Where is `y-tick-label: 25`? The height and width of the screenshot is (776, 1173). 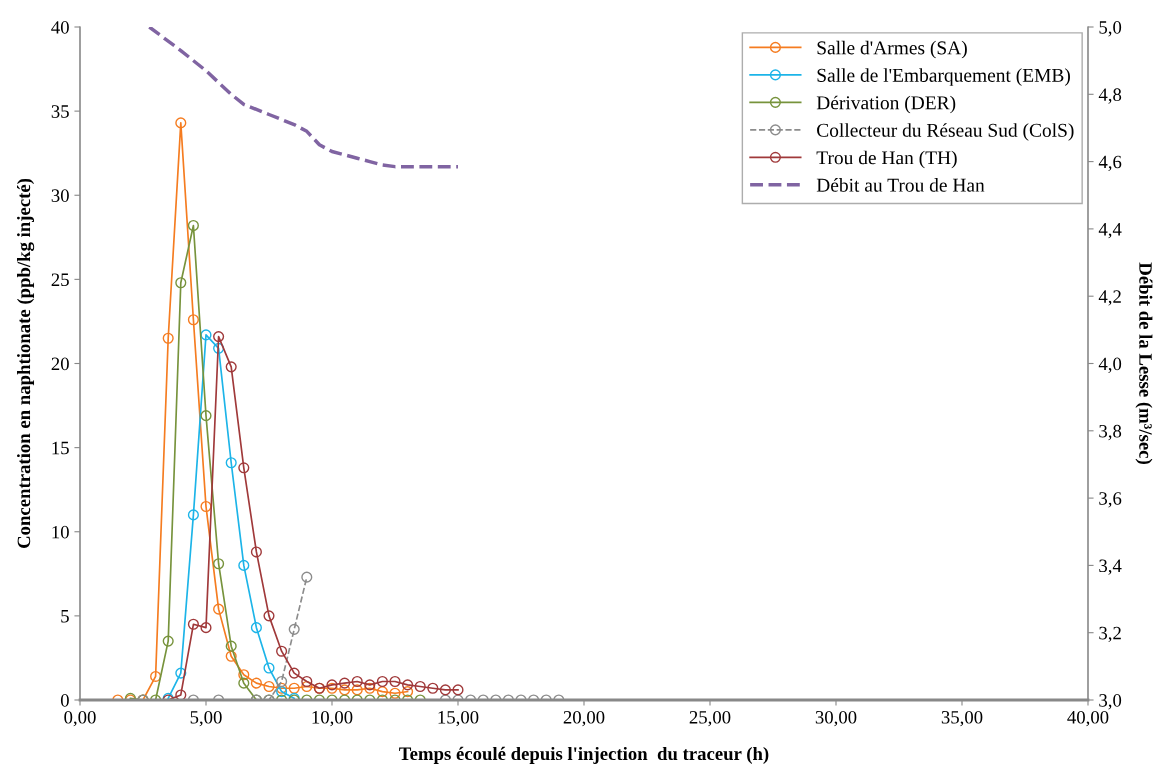 y-tick-label: 25 is located at coordinates (60, 280).